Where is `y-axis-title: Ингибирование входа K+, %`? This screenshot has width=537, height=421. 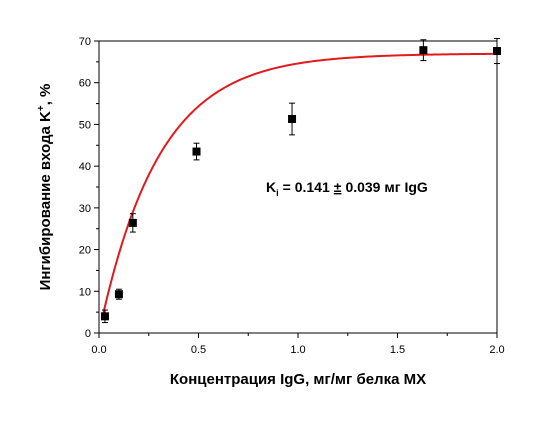 y-axis-title: Ингибирование входа K+, % is located at coordinates (45, 187).